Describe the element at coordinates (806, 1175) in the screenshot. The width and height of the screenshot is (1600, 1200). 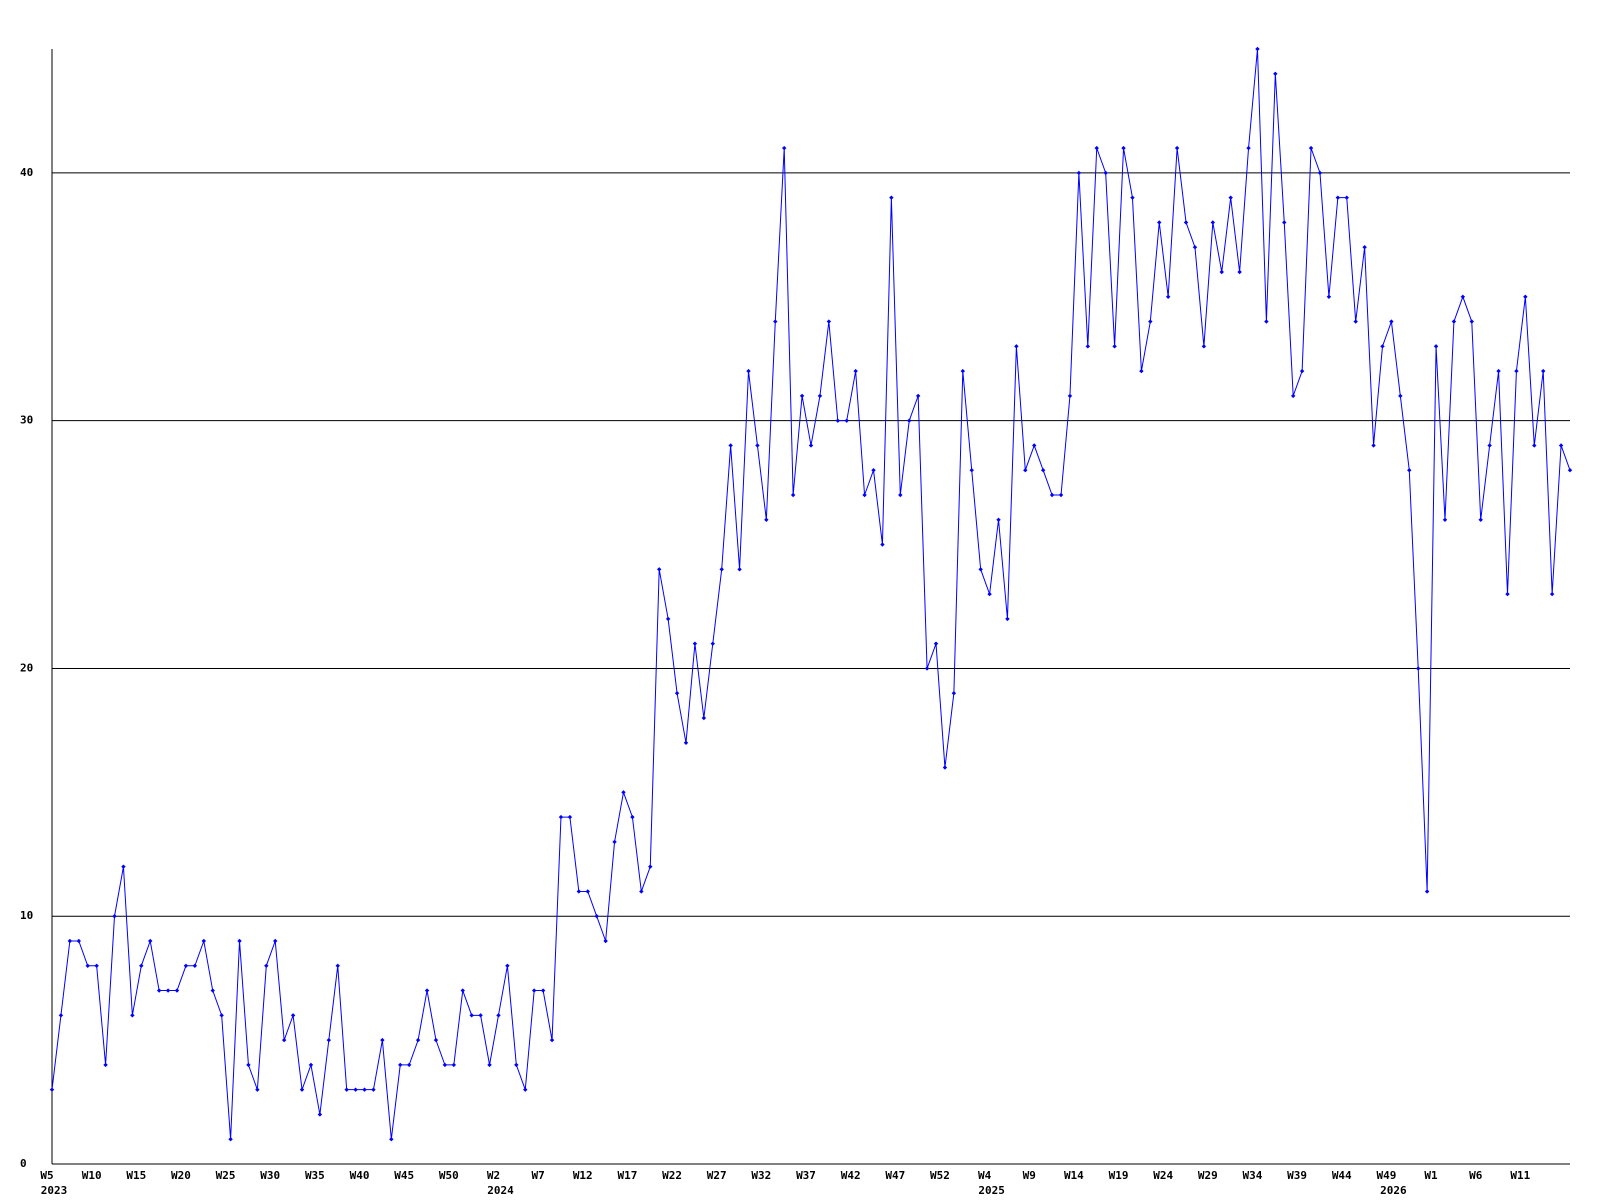
I see `x-tick-label: W37` at that location.